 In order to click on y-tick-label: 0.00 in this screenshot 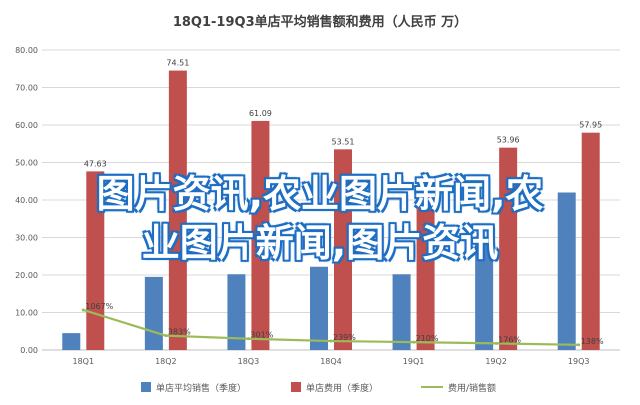, I will do `click(29, 350)`.